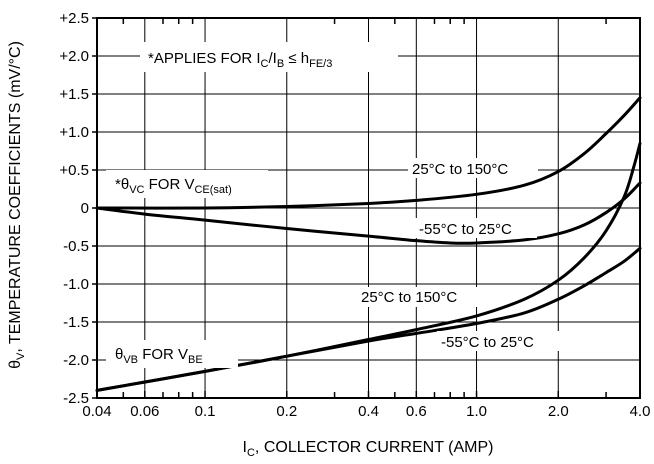  I want to click on y-tick-label: +2.0, so click(74, 56).